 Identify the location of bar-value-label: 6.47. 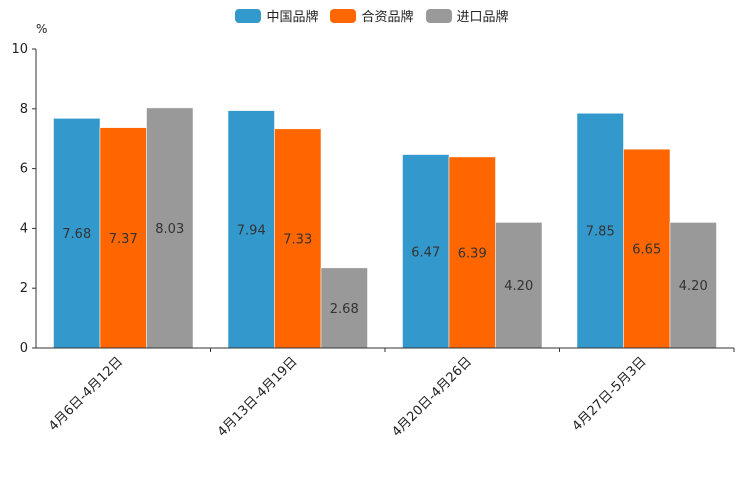
(425, 252).